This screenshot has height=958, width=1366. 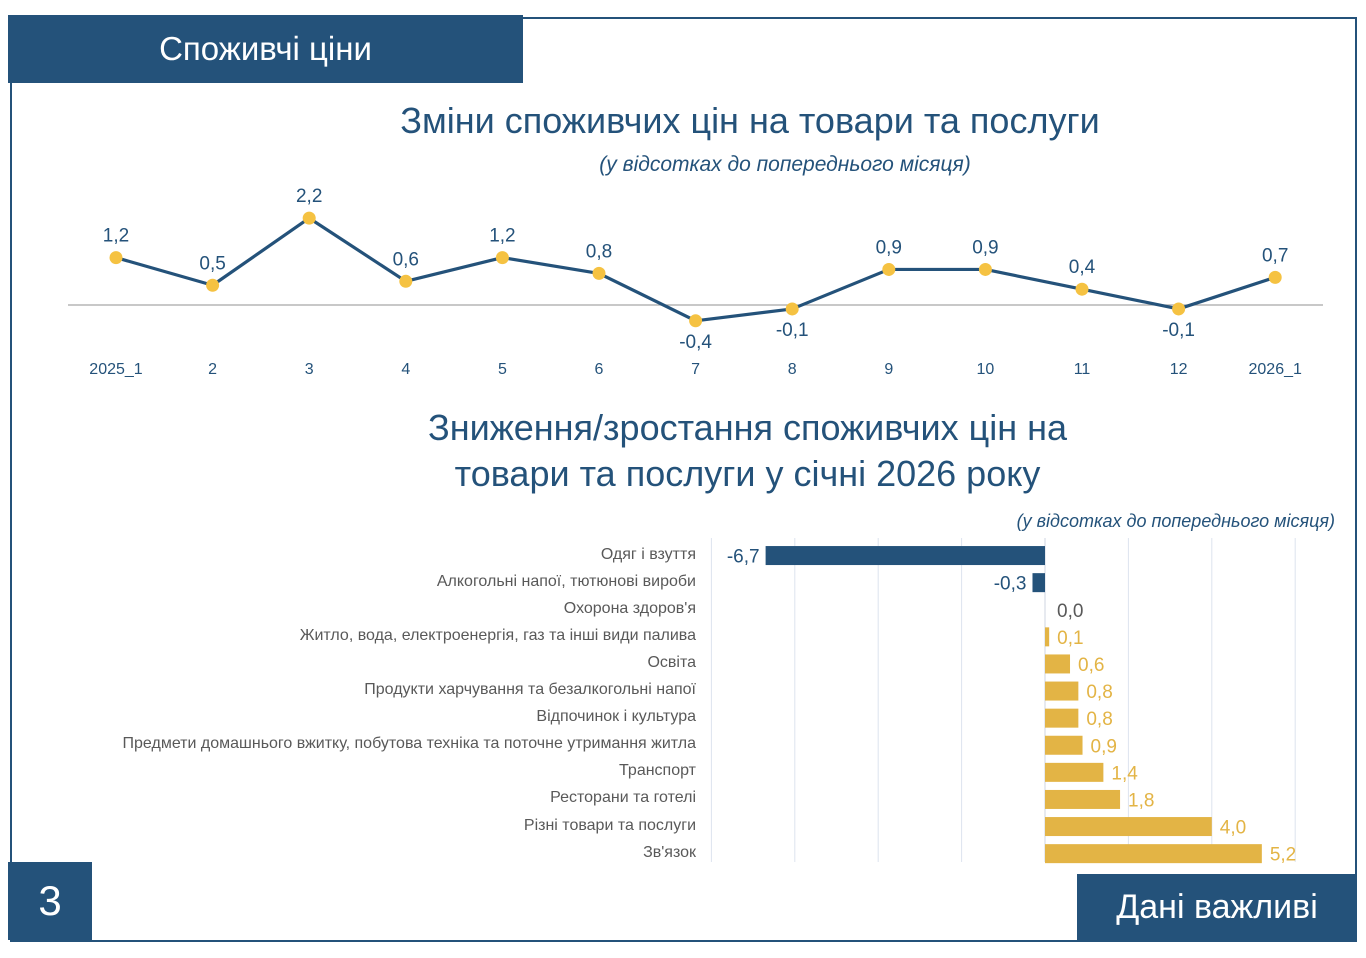 What do you see at coordinates (309, 369) in the screenshot?
I see `x-tick-label: 3` at bounding box center [309, 369].